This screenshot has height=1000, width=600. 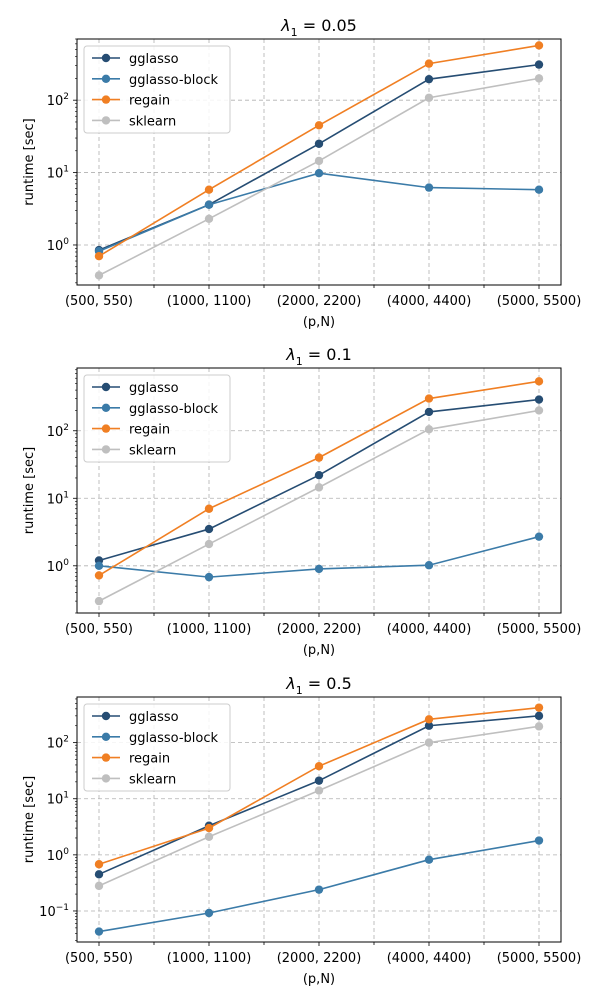 I want to click on y-tick-label: 10⁻¹, so click(x=54, y=911).